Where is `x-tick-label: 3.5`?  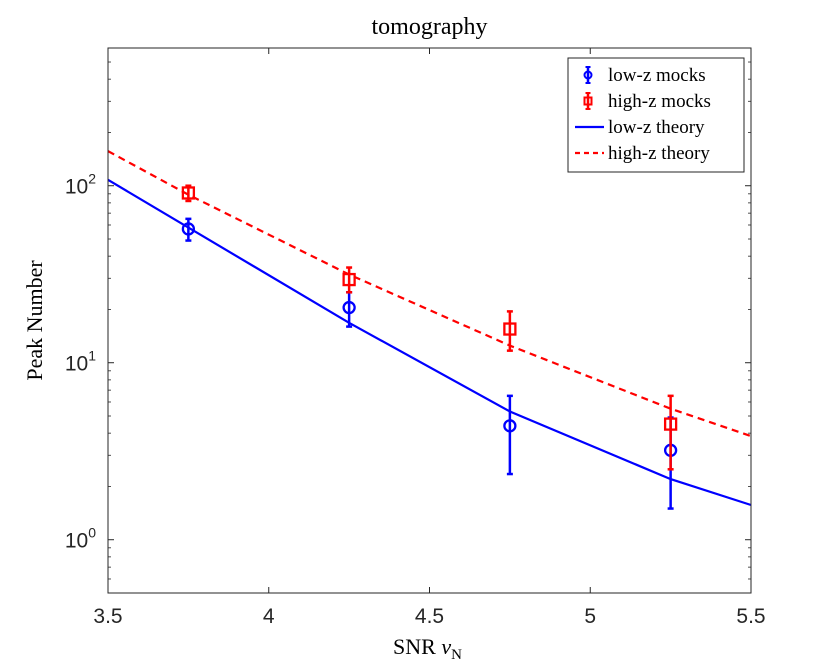 x-tick-label: 3.5 is located at coordinates (107, 616).